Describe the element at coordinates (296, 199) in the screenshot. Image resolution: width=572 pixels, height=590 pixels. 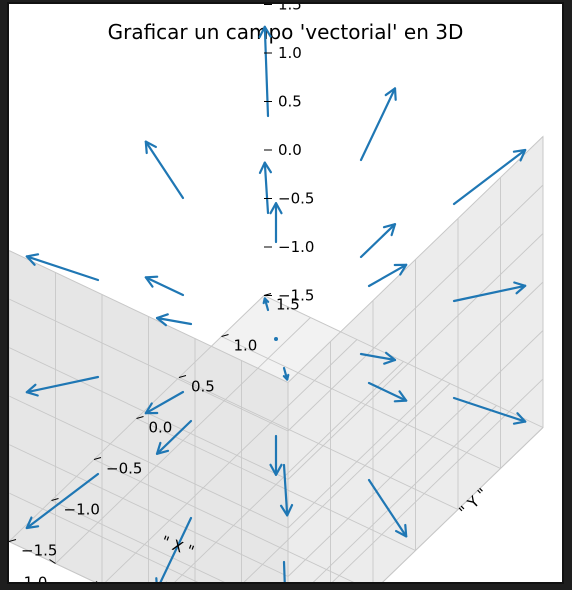
I see `z-tick-label: −0.5` at that location.